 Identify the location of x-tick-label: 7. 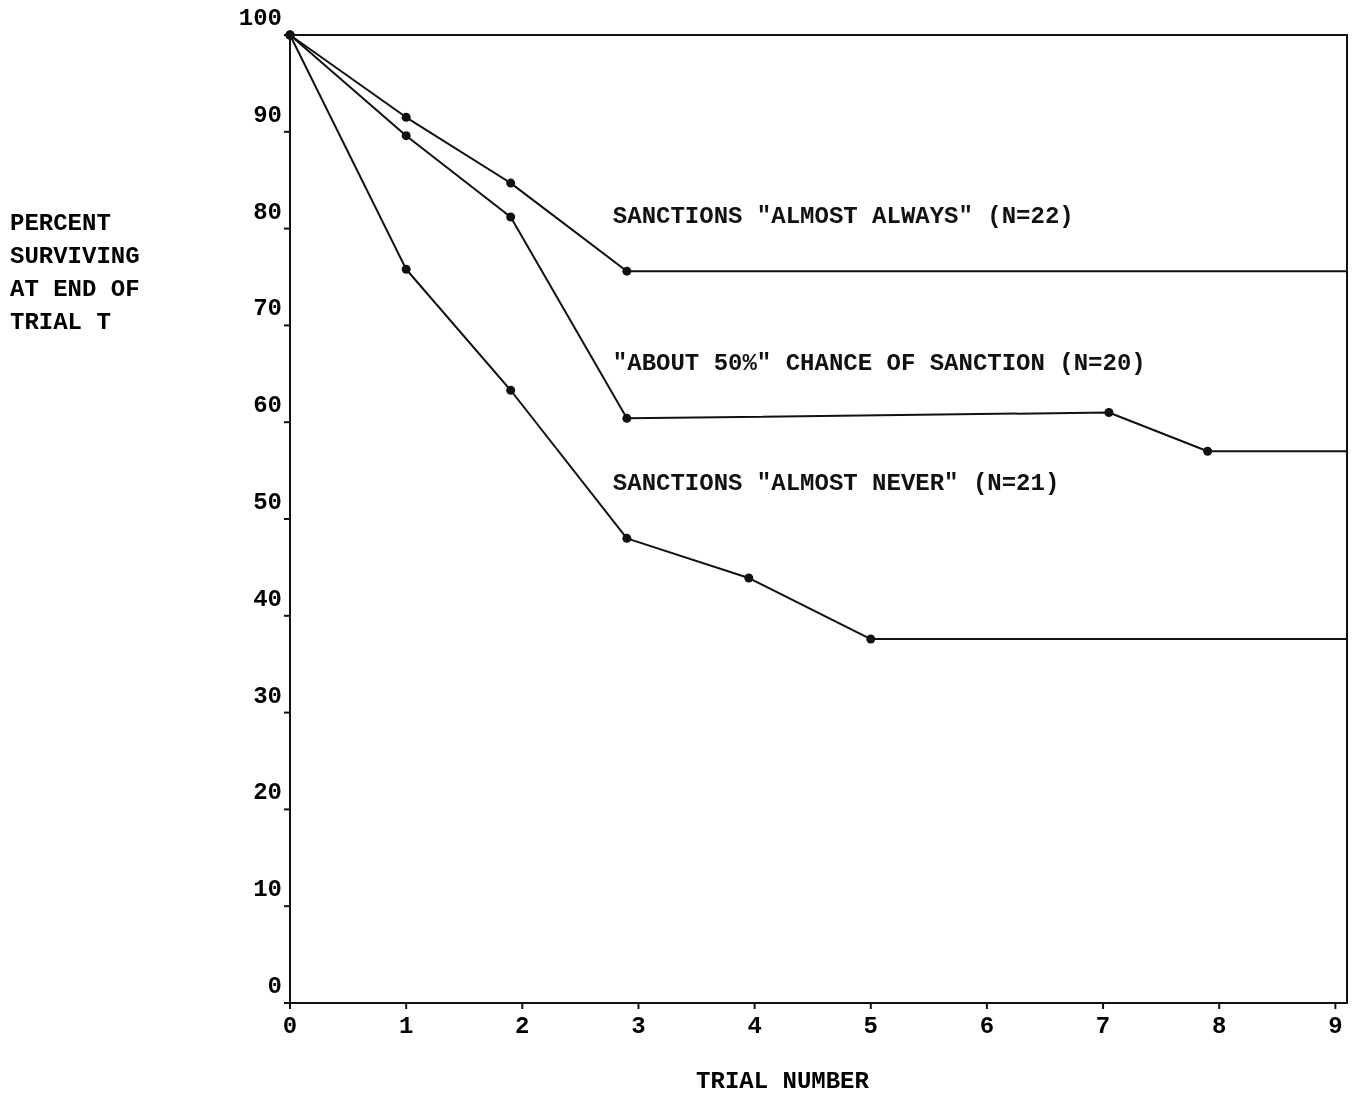
(1103, 1026).